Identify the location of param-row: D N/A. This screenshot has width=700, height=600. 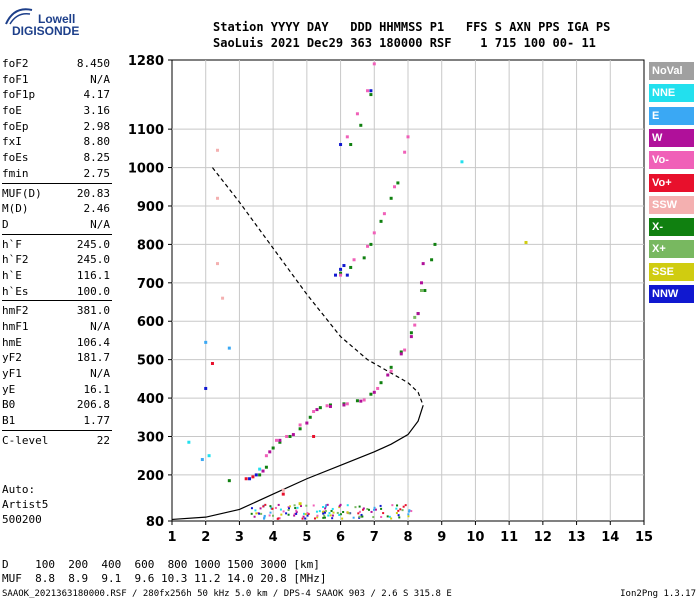
(56, 225).